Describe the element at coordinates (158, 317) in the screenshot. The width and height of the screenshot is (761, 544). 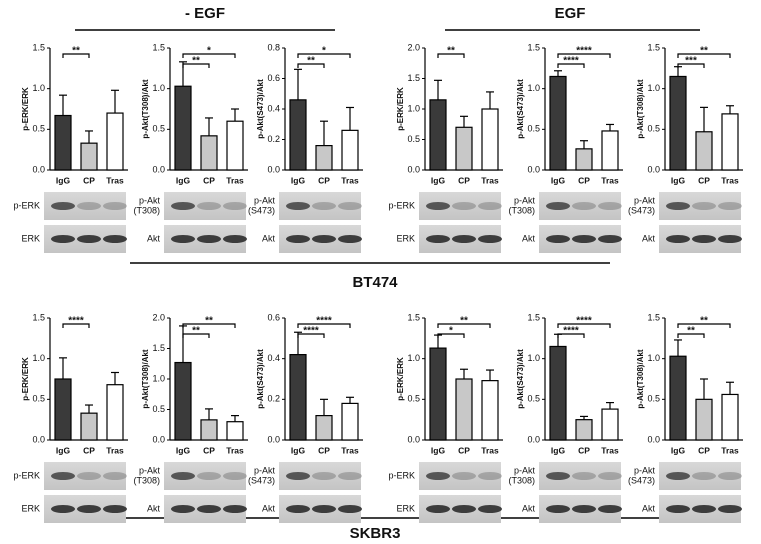
I see `y-tick-label: 2.0` at that location.